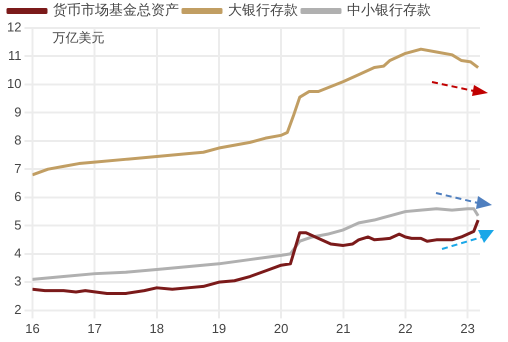  I want to click on x-tick-label: 22, so click(405, 328).